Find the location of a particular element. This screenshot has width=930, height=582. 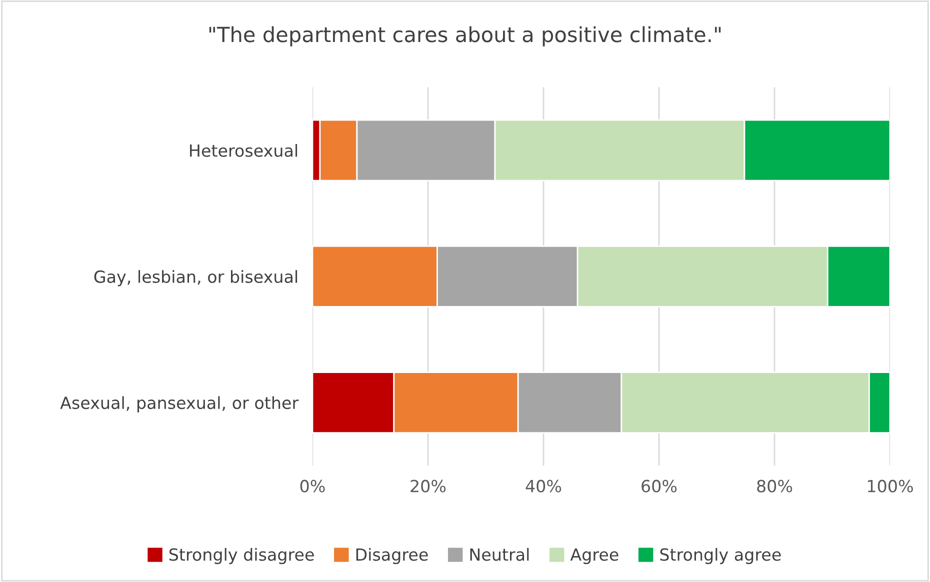

y-tick-label: Heterosexual is located at coordinates (244, 150).